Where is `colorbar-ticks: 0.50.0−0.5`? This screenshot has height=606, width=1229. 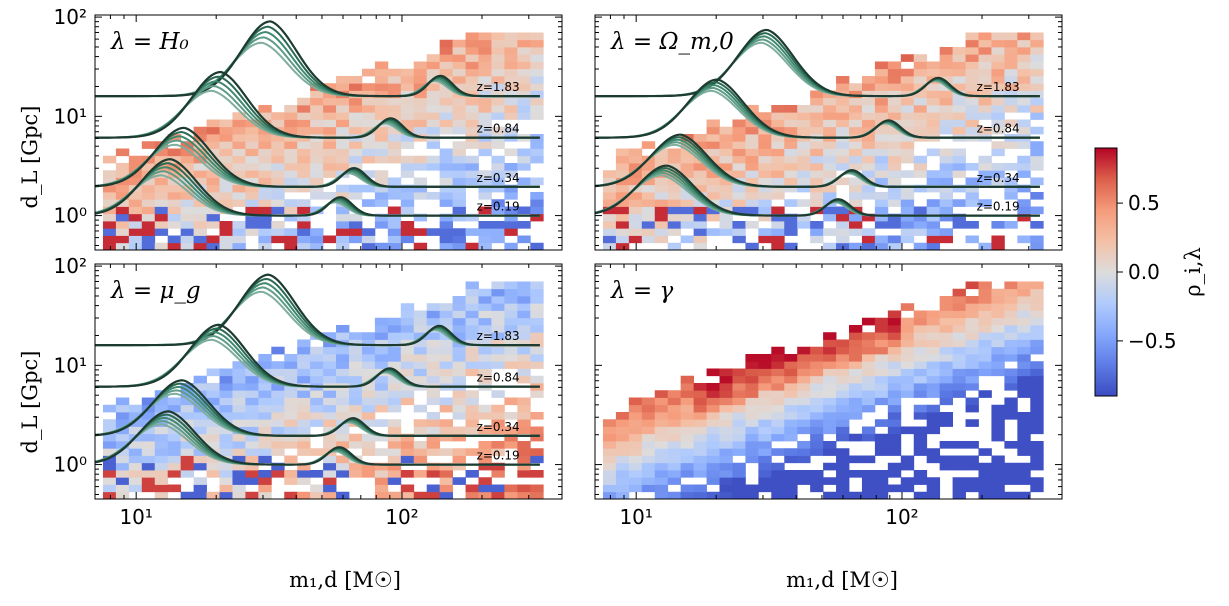
colorbar-ticks: 0.50.0−0.5 is located at coordinates (1147, 272).